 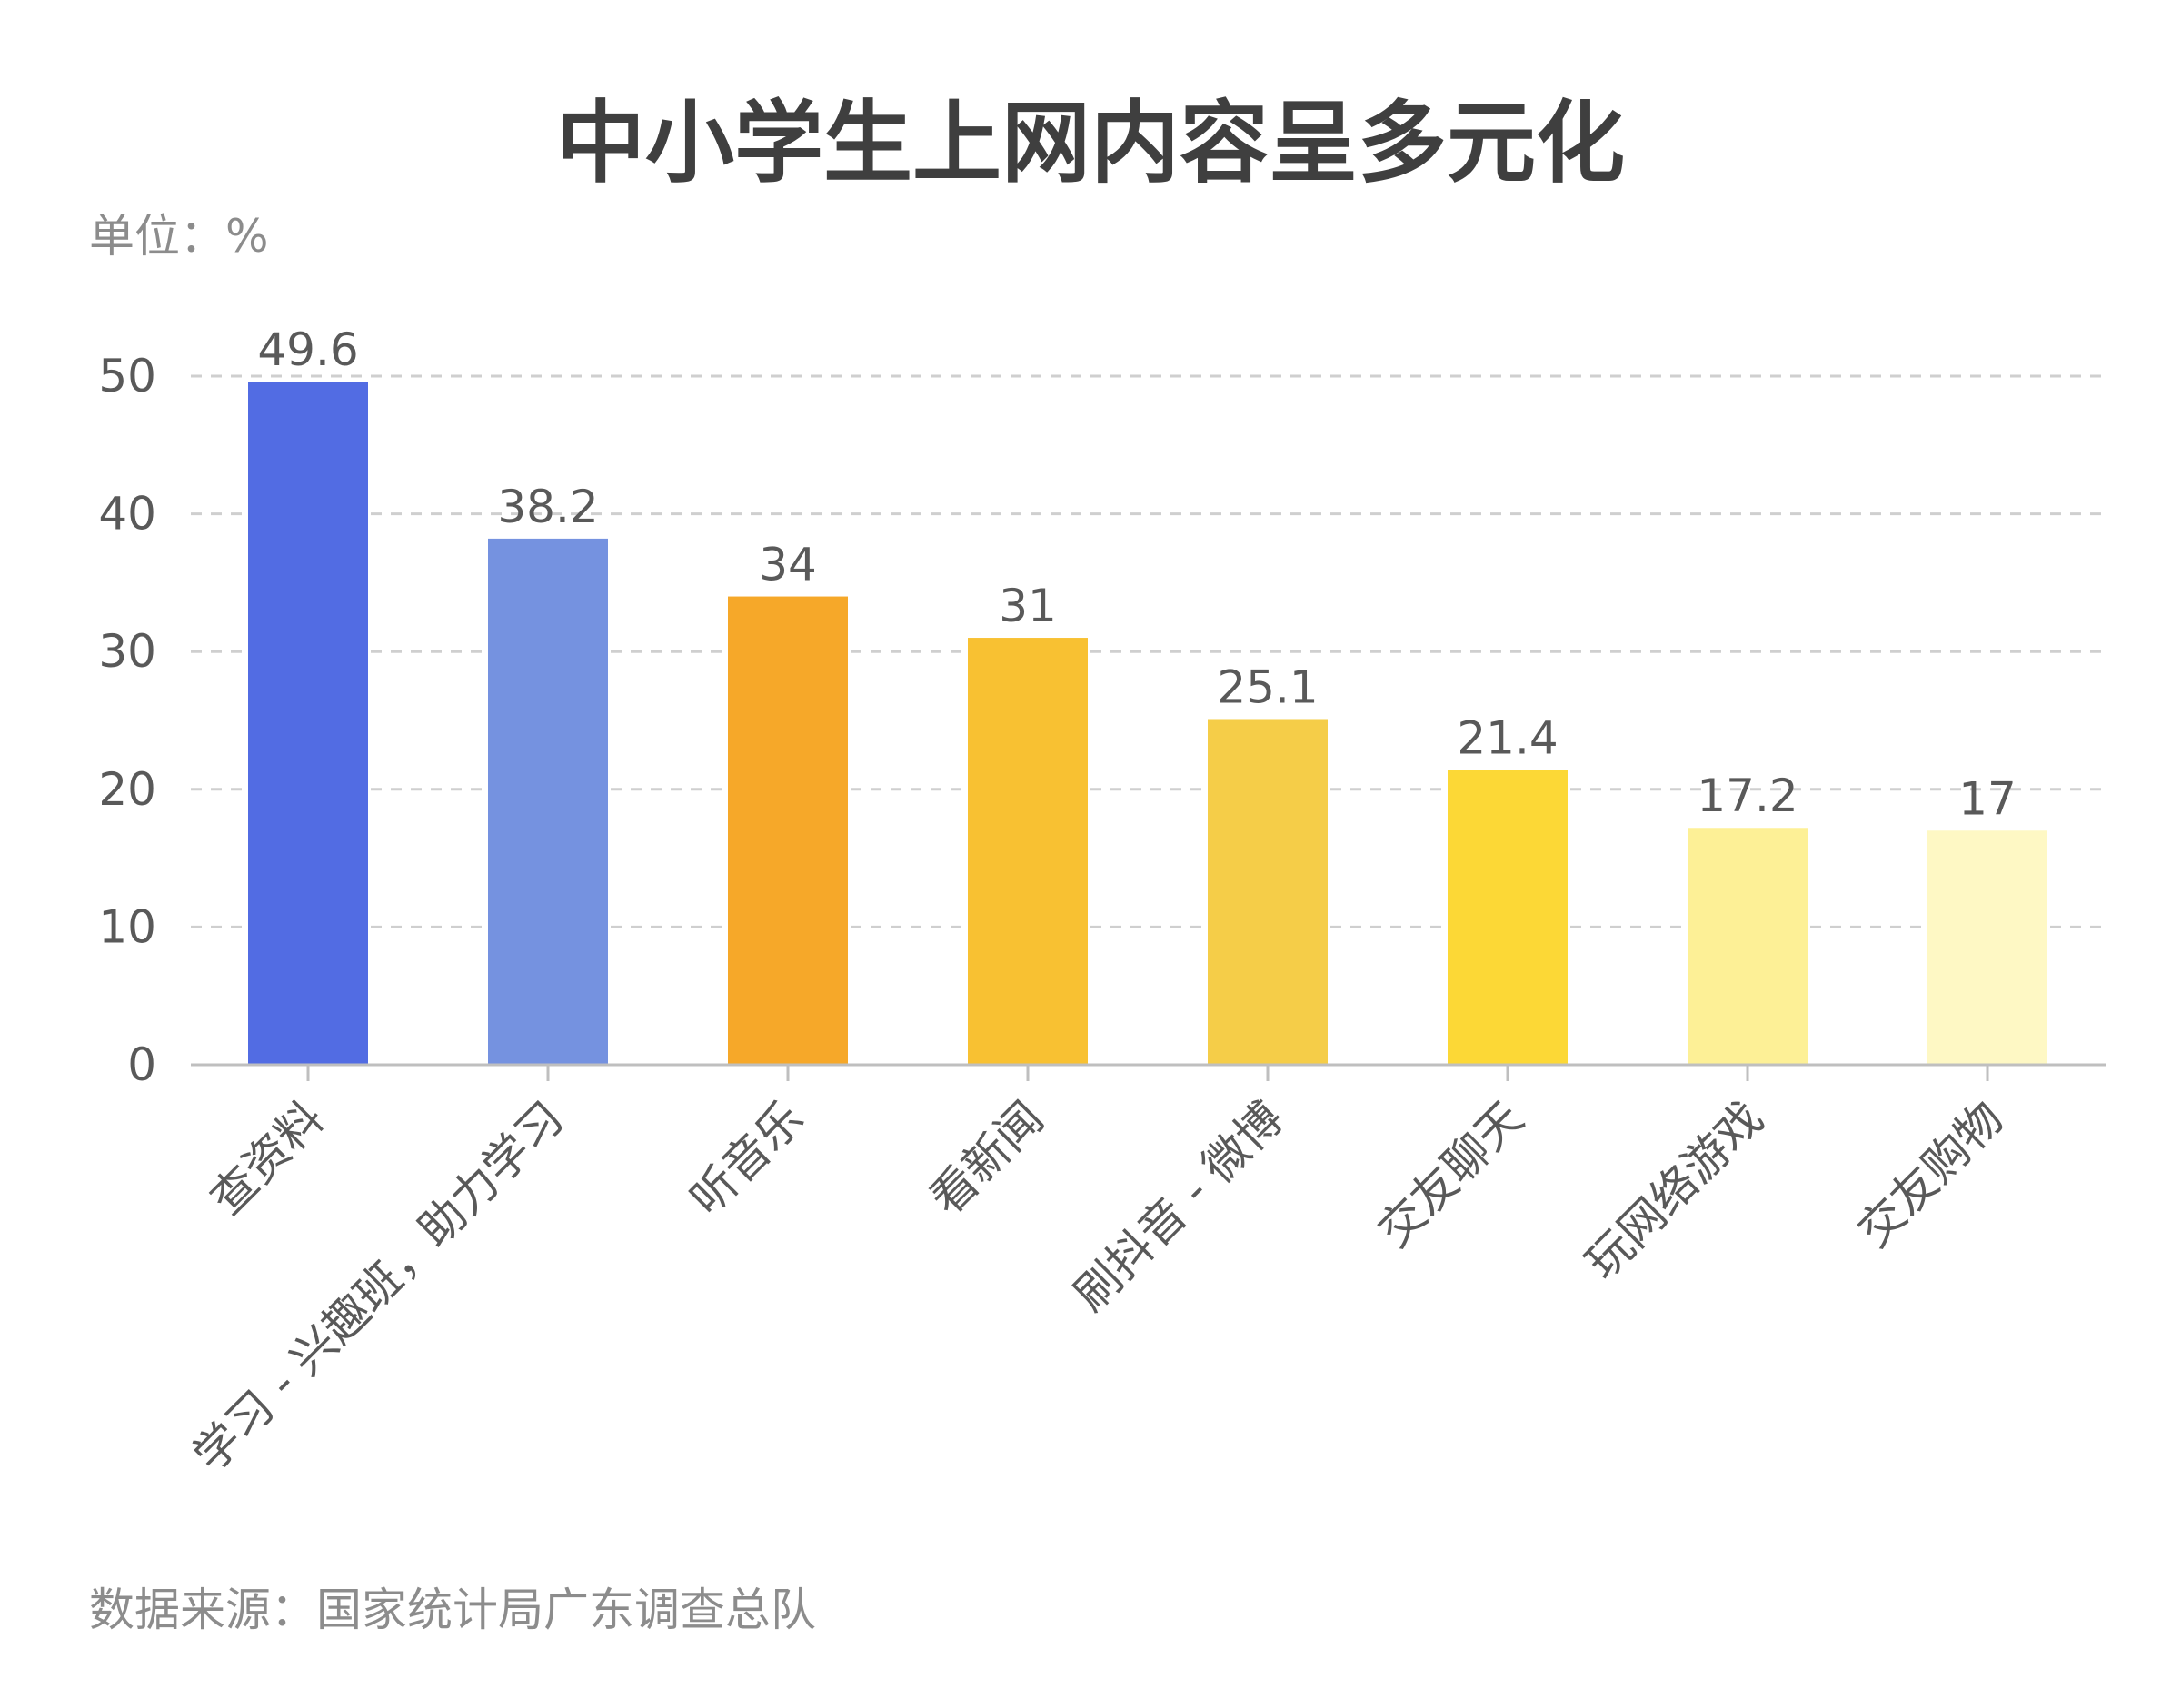 I want to click on value-label: 31, so click(x=1028, y=606).